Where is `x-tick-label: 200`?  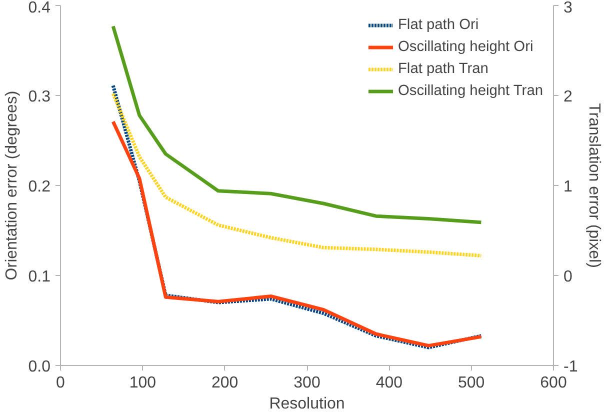
x-tick-label: 200 is located at coordinates (224, 383).